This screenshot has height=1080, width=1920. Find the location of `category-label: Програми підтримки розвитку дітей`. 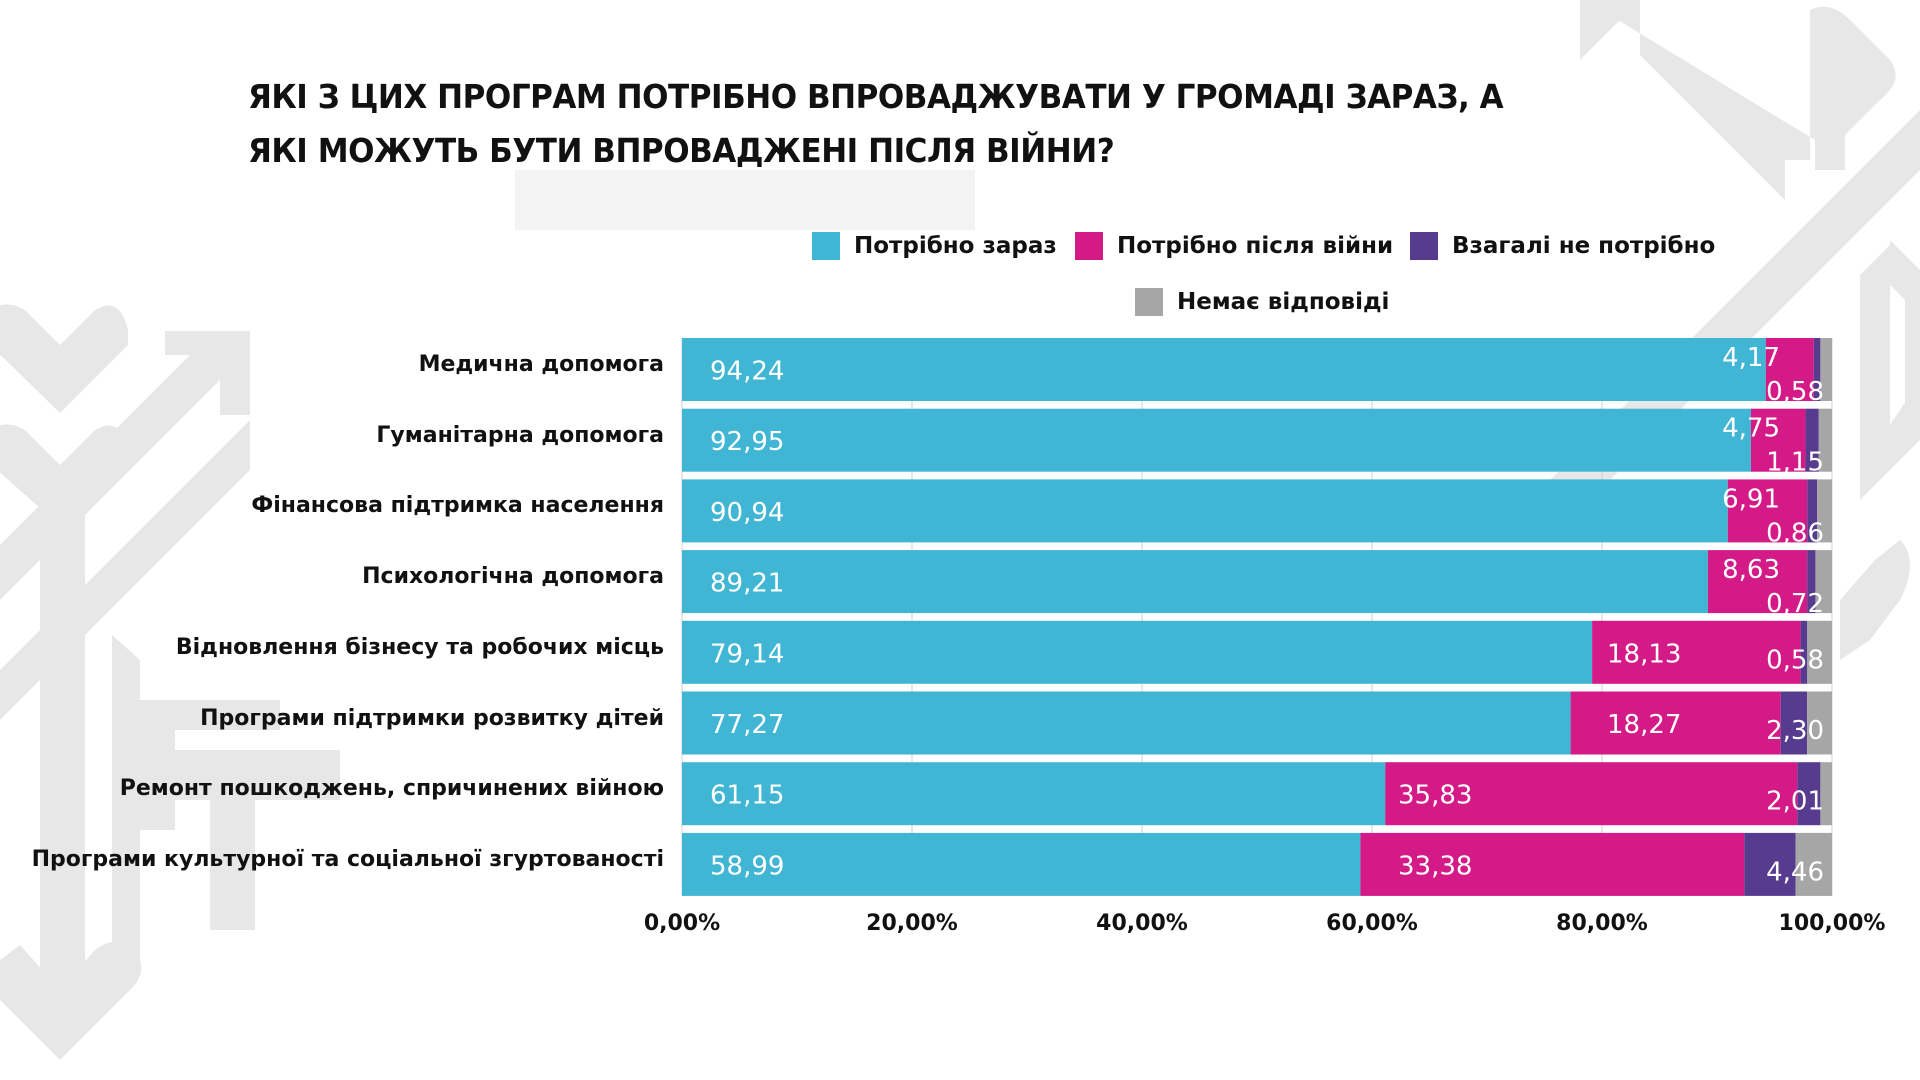

category-label: Програми підтримки розвитку дітей is located at coordinates (432, 718).